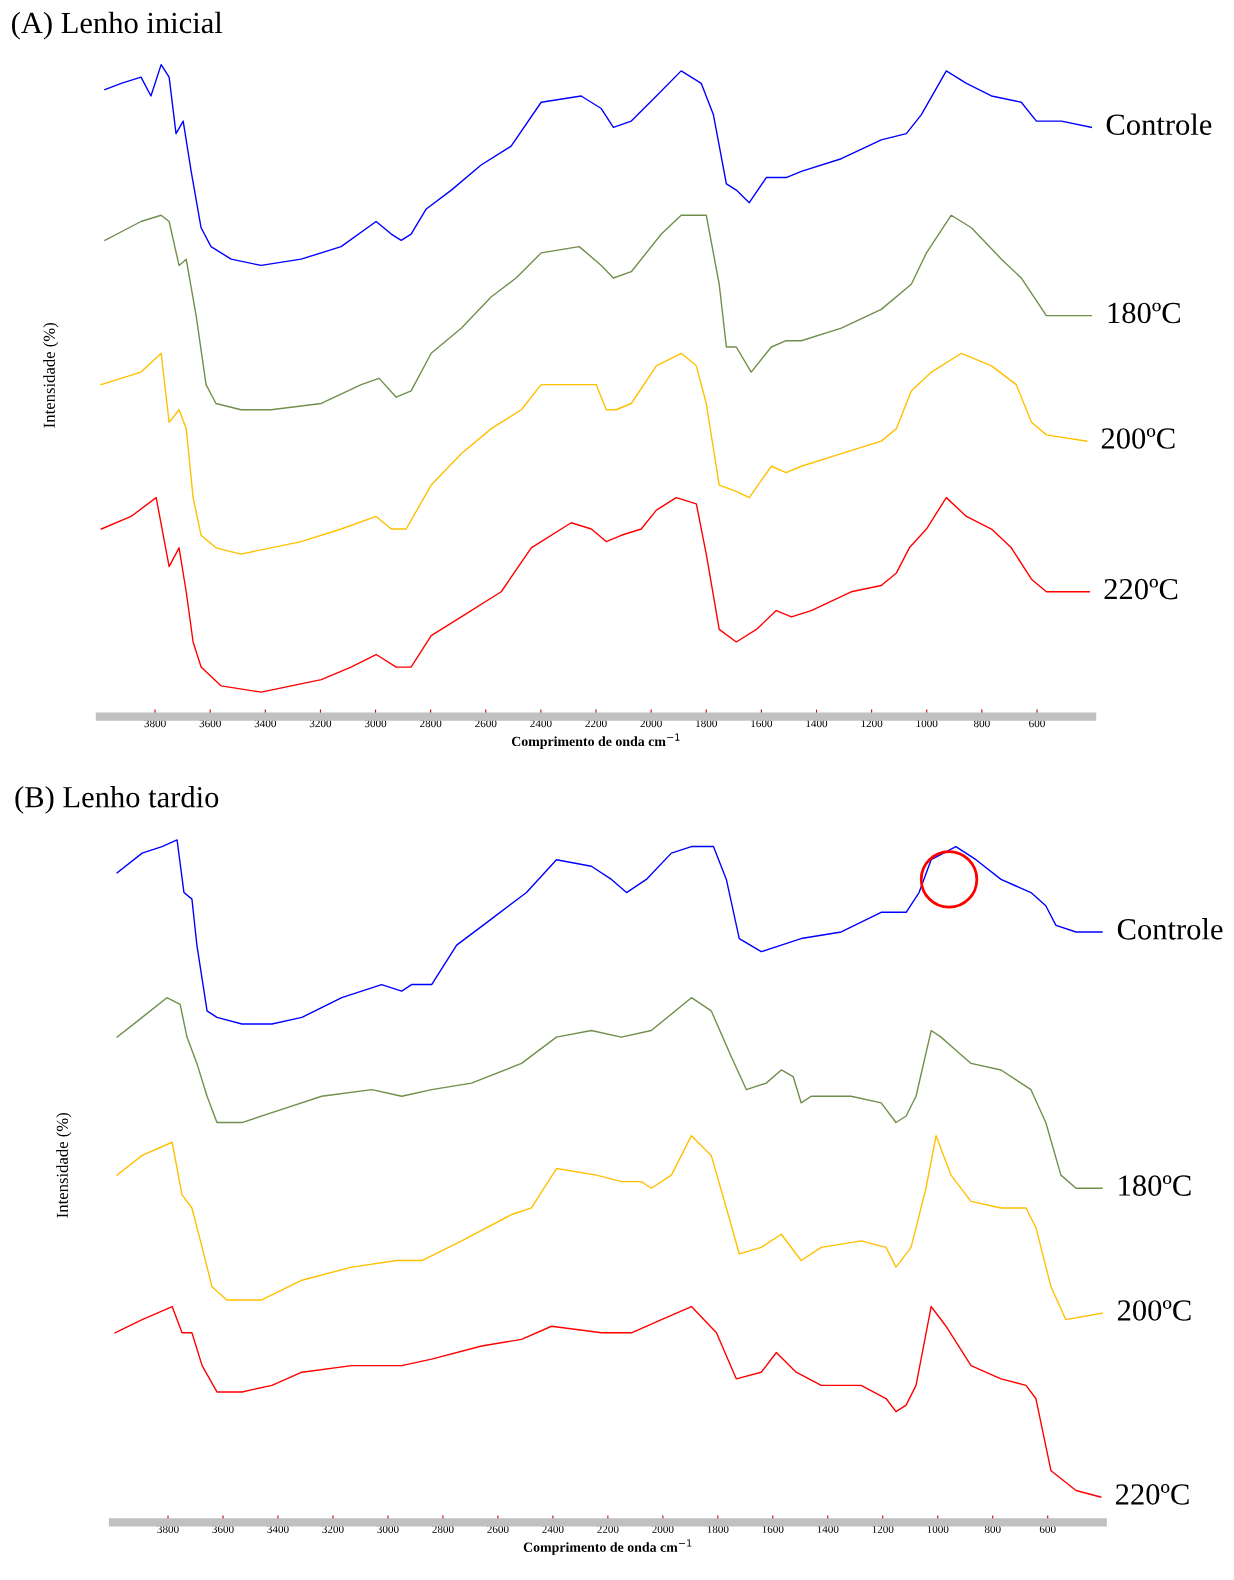 The image size is (1234, 1580). What do you see at coordinates (117, 25) in the screenshot?
I see `chart-title: (A) Lenho inicial` at bounding box center [117, 25].